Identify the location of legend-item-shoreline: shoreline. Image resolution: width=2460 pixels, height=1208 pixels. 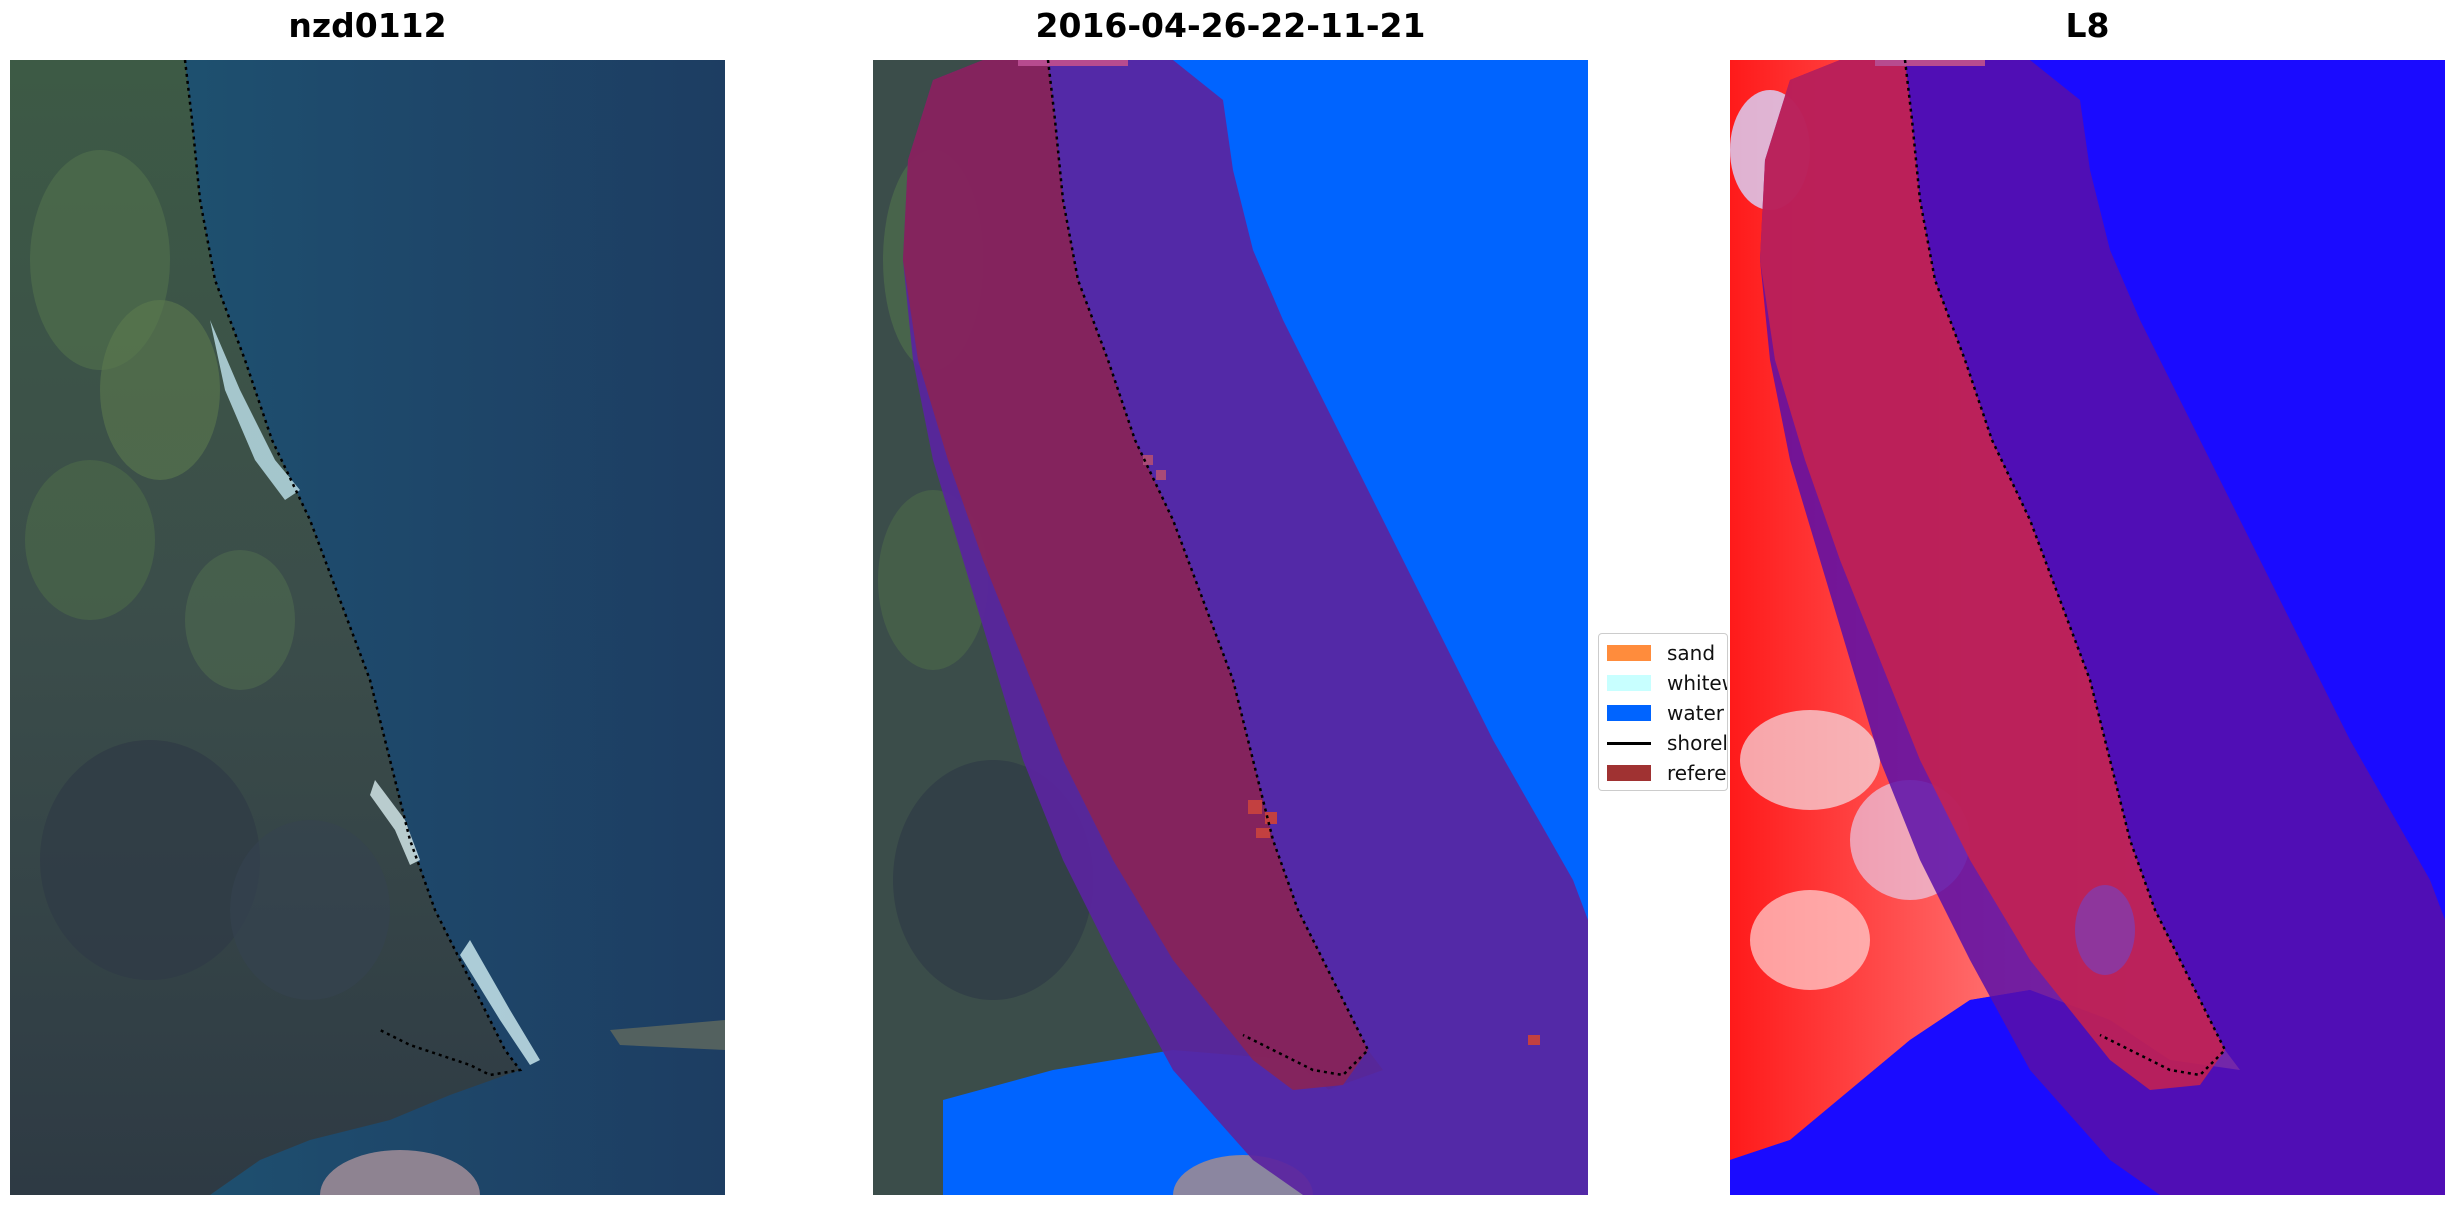
(1667, 743).